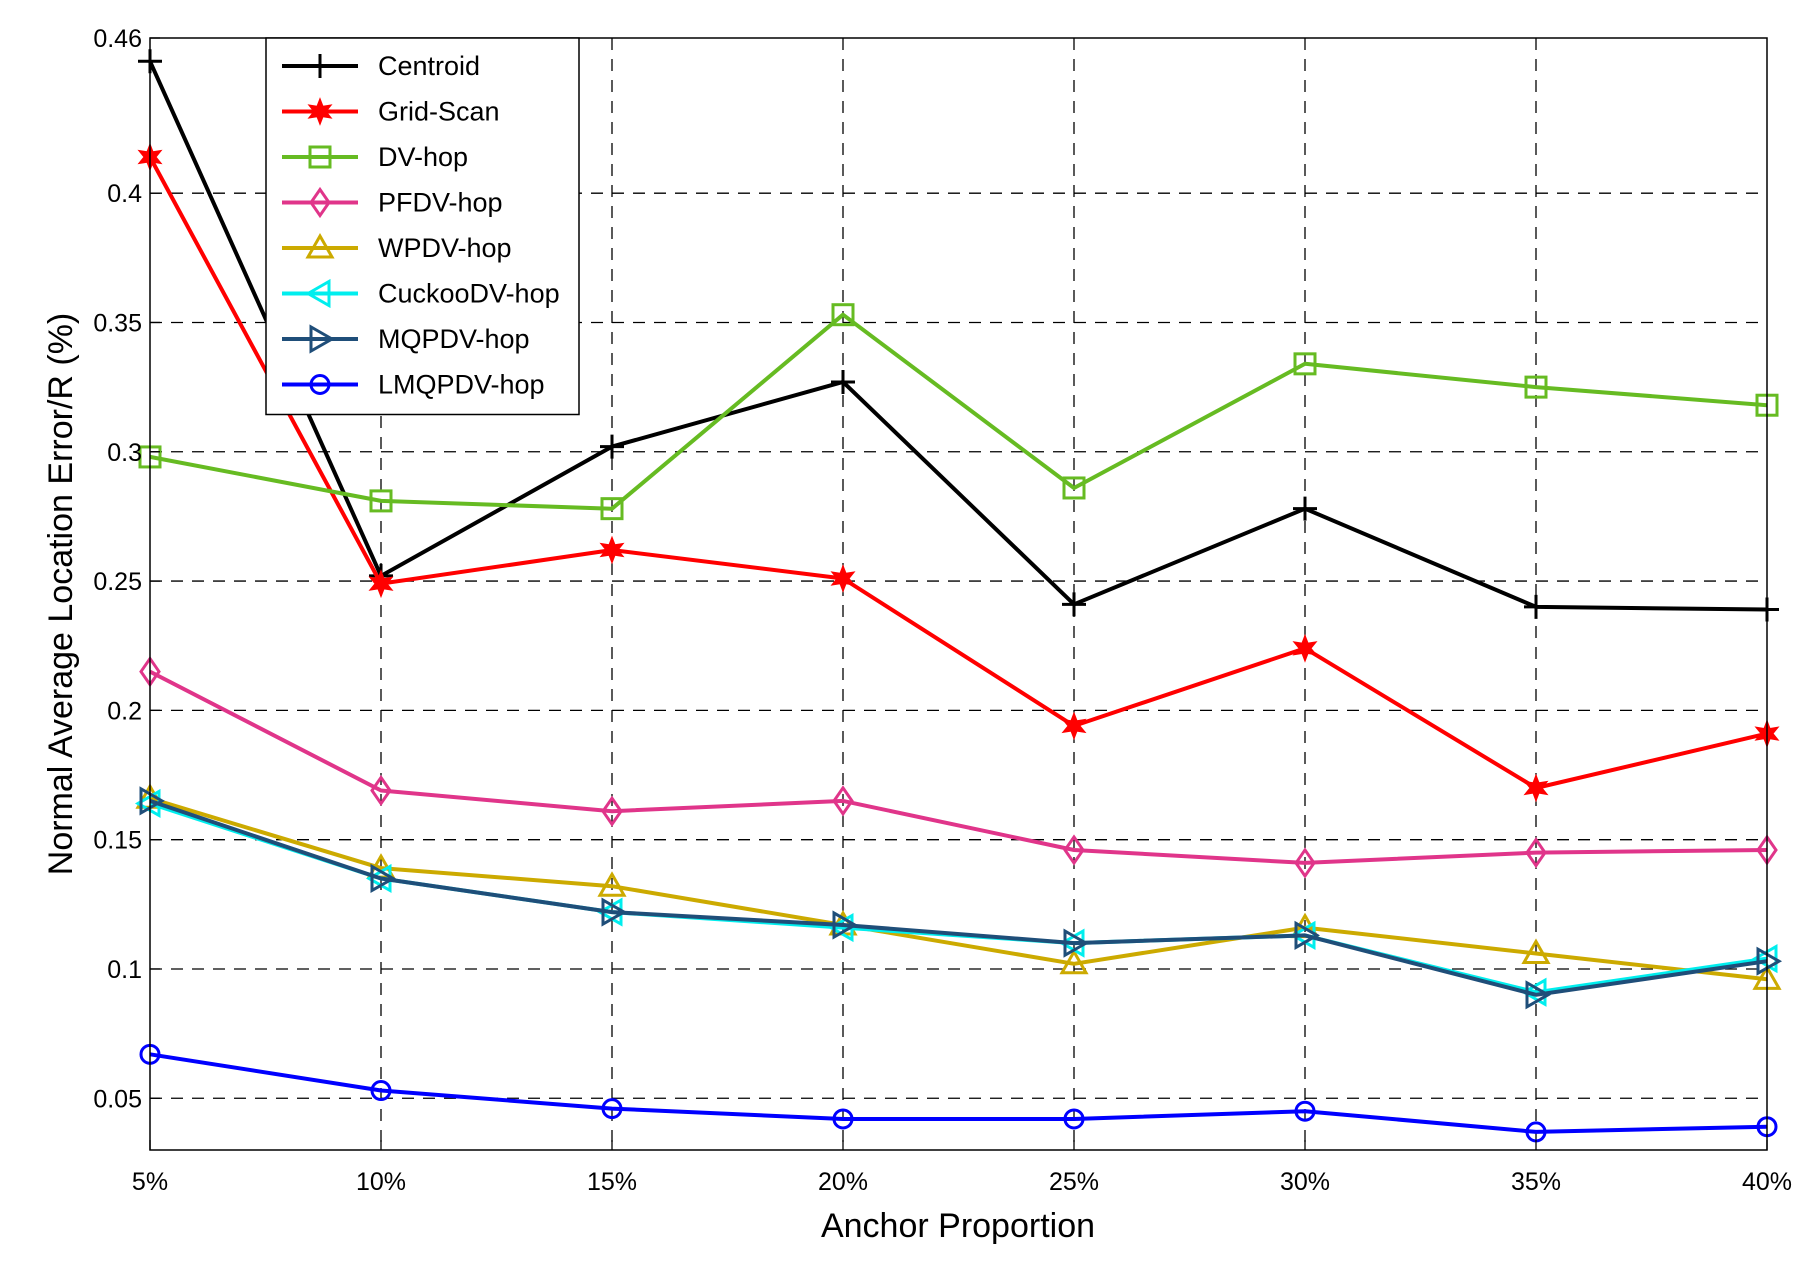 Image resolution: width=1814 pixels, height=1273 pixels. I want to click on y-tick-label: 0.35, so click(117, 323).